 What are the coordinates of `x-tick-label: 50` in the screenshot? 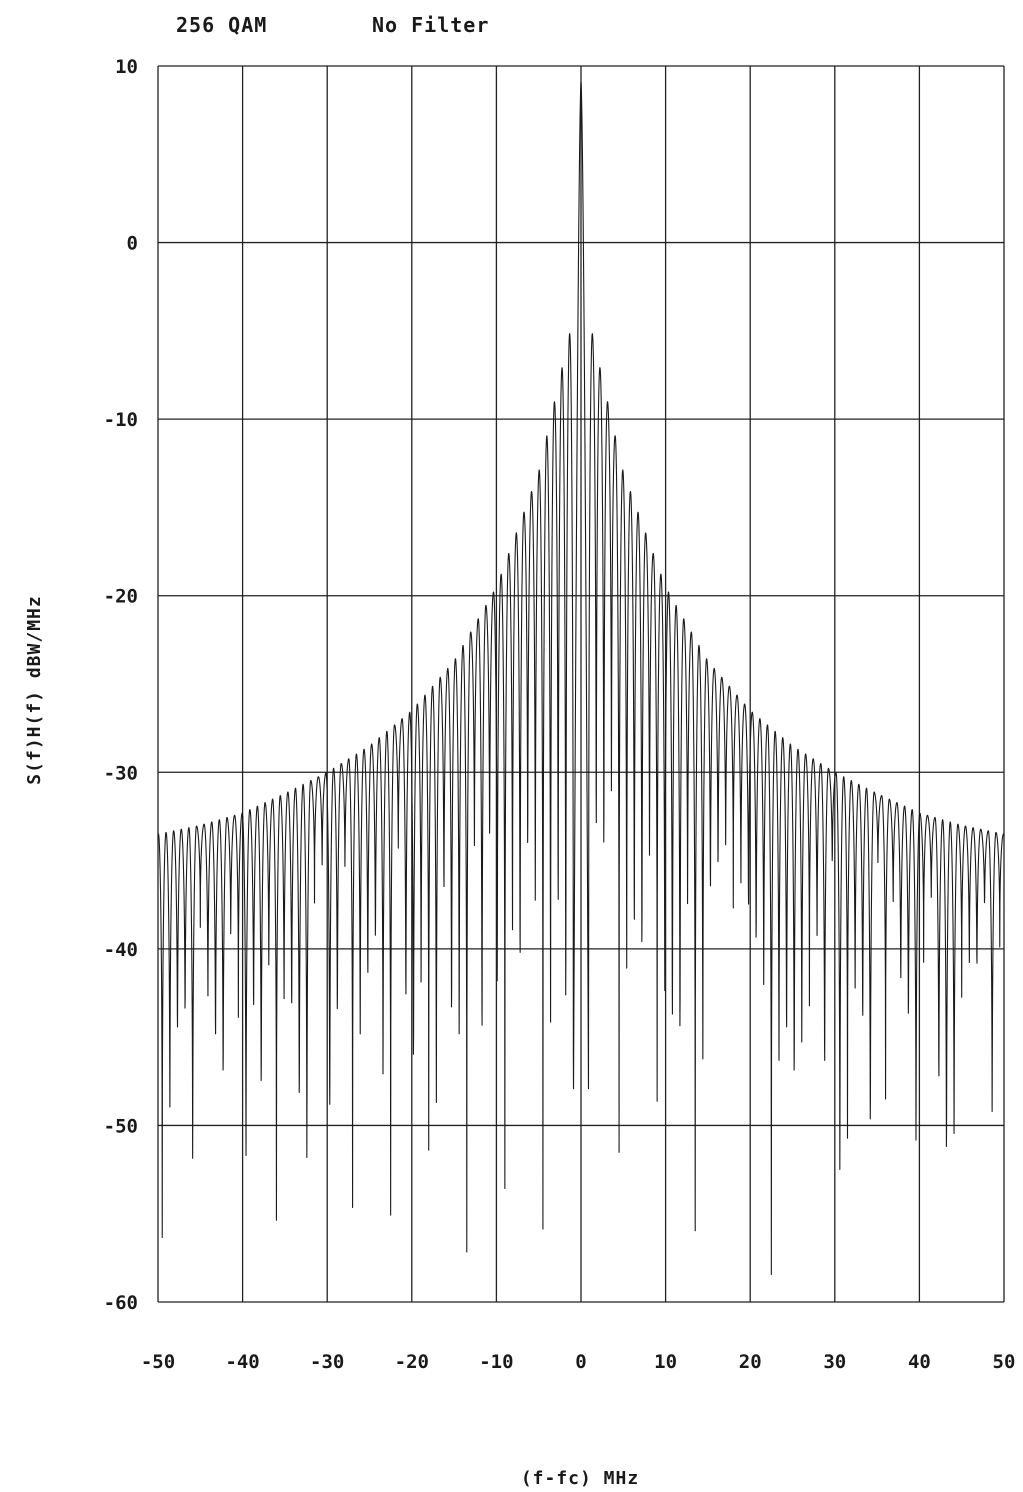 It's located at (1004, 1362).